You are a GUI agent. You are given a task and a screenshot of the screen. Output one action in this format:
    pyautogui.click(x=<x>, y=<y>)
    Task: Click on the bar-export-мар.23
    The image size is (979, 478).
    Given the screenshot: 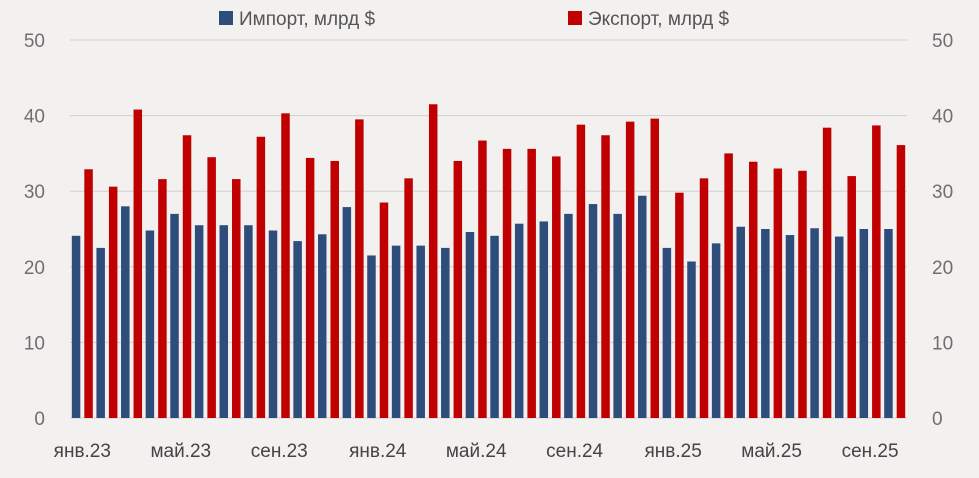 What is the action you would take?
    pyautogui.click(x=138, y=263)
    